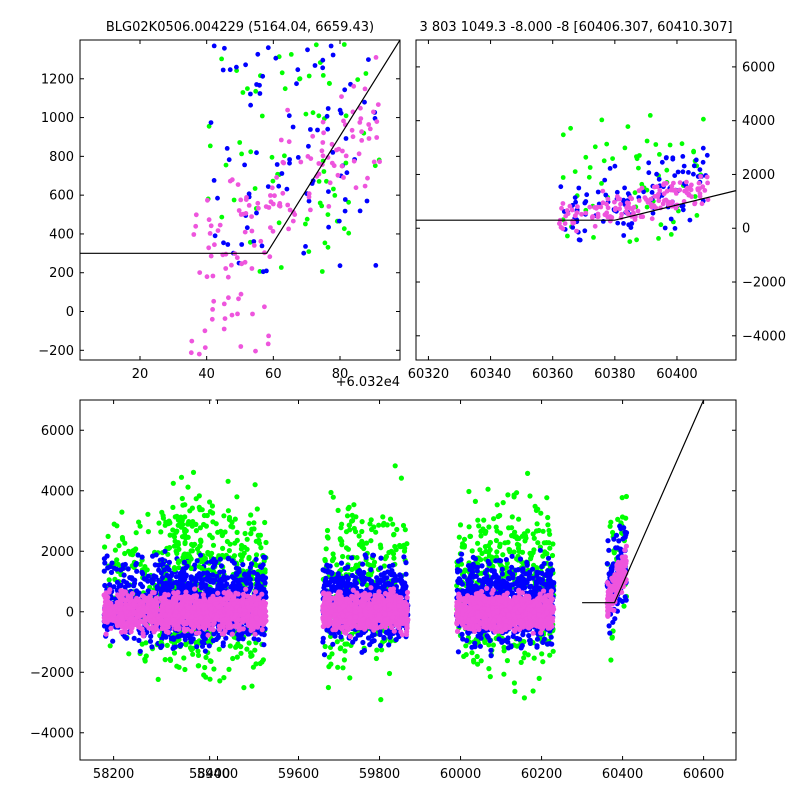 The width and height of the screenshot is (800, 800). Describe the element at coordinates (758, 175) in the screenshot. I see `y-tick-label: 2000` at that location.